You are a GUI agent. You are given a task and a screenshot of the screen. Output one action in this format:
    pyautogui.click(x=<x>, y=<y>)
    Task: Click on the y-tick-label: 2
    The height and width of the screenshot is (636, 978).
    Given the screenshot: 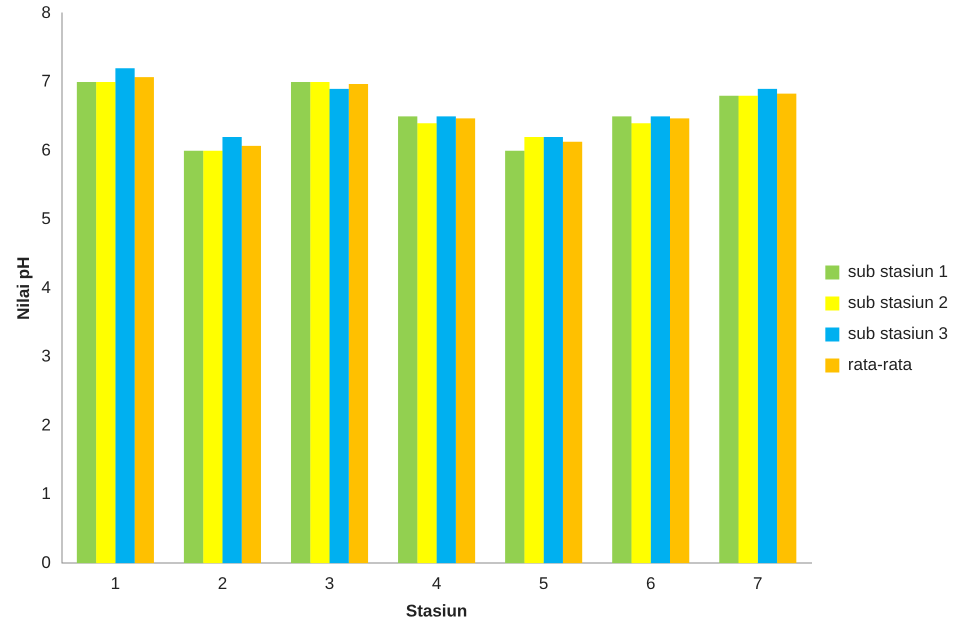 What is the action you would take?
    pyautogui.click(x=46, y=424)
    